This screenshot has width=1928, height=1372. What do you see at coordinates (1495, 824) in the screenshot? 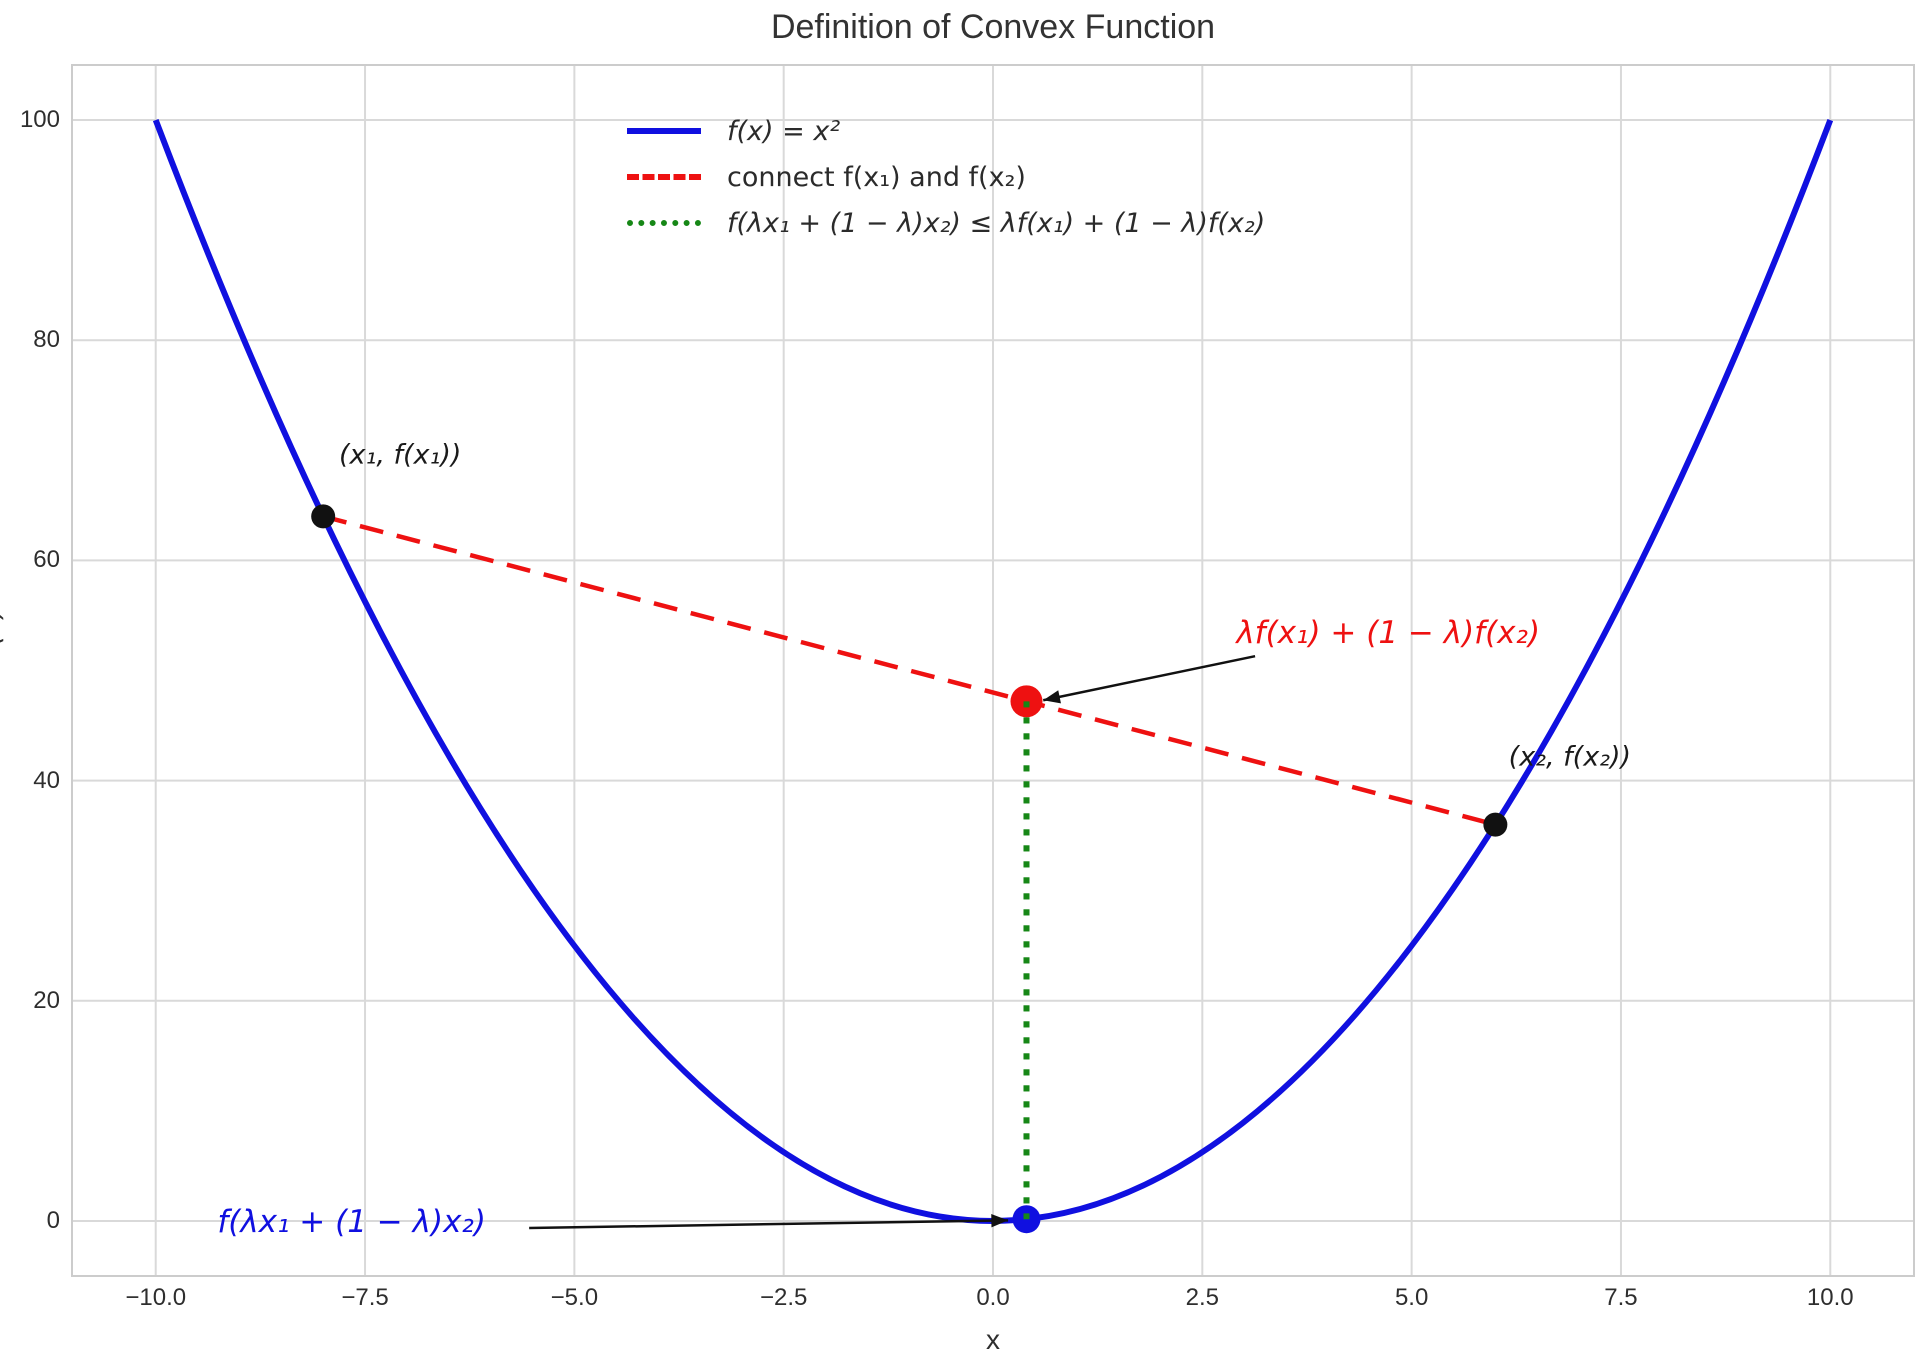
I see `point-x2` at bounding box center [1495, 824].